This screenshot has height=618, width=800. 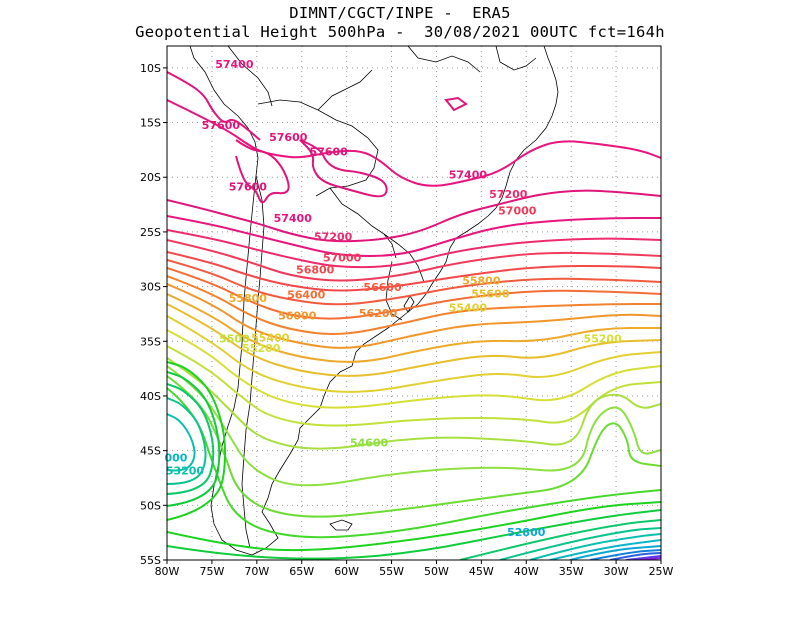 I want to click on y-tick-label: 35S, so click(x=150, y=341).